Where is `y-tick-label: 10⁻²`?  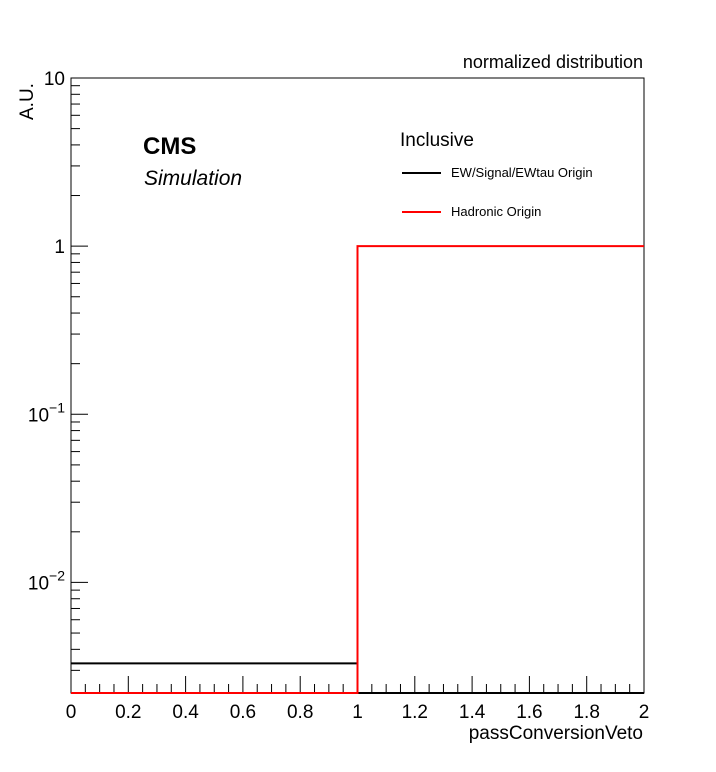 y-tick-label: 10⁻² is located at coordinates (46, 580).